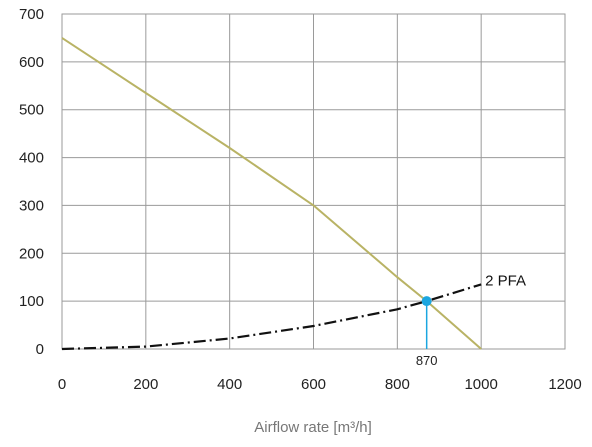 The image size is (592, 447). What do you see at coordinates (427, 360) in the screenshot?
I see `operating-point-label: 870` at bounding box center [427, 360].